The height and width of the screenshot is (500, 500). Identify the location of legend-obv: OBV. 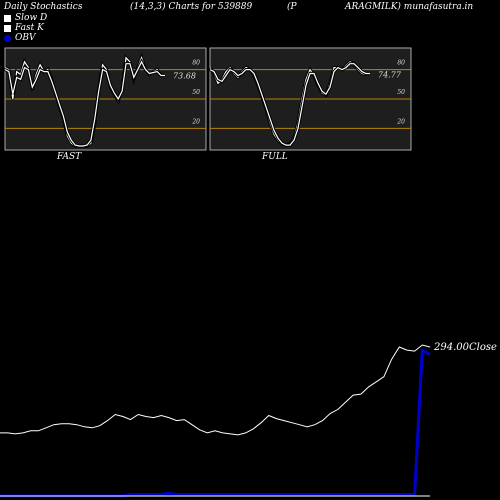
(20, 38).